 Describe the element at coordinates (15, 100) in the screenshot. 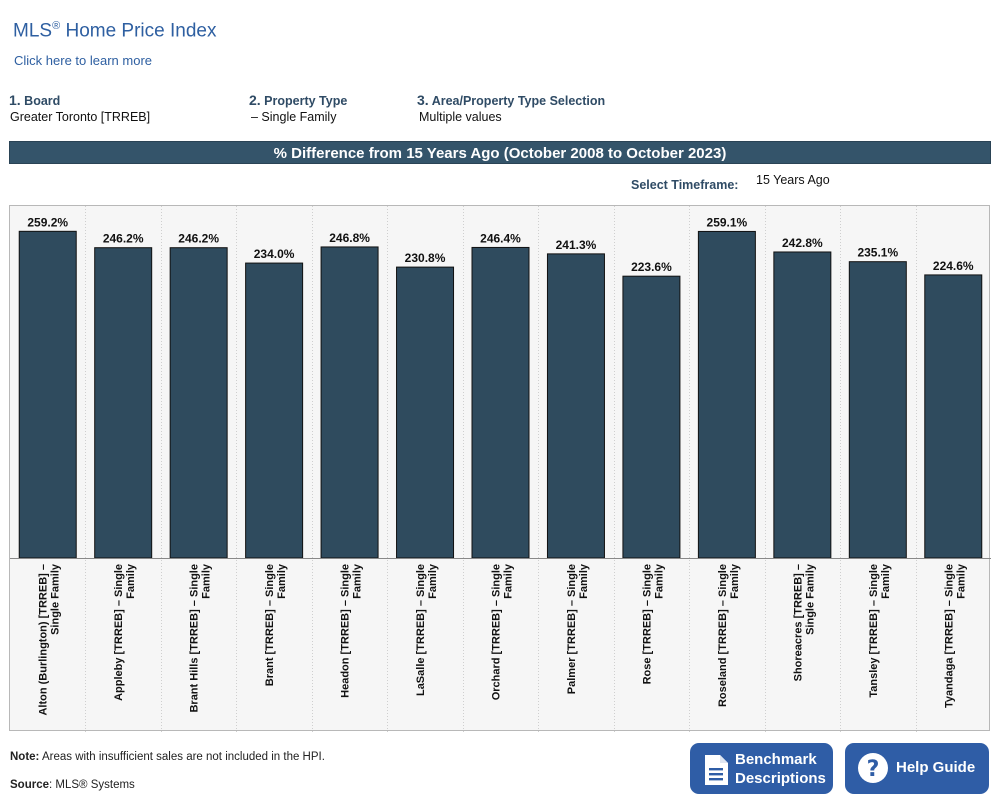

I see `filter-number: 1.` at that location.